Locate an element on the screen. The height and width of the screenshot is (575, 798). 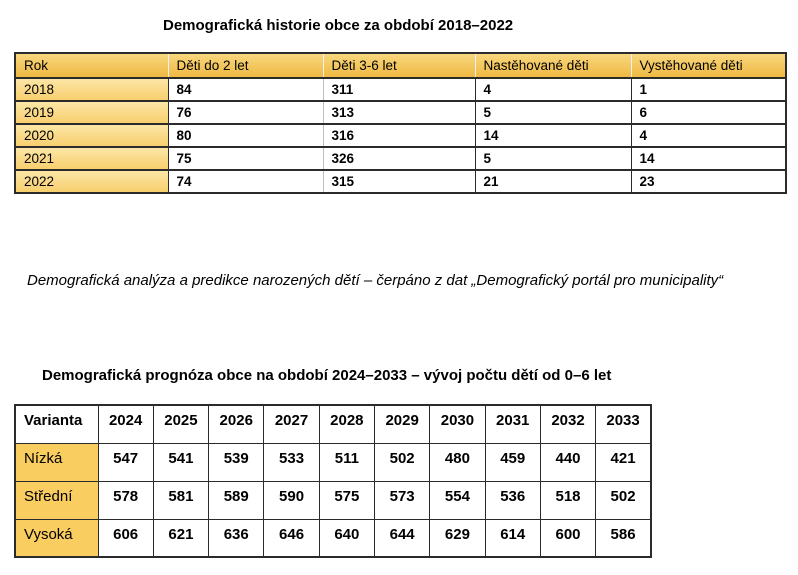
value-cell: 578 is located at coordinates (125, 500).